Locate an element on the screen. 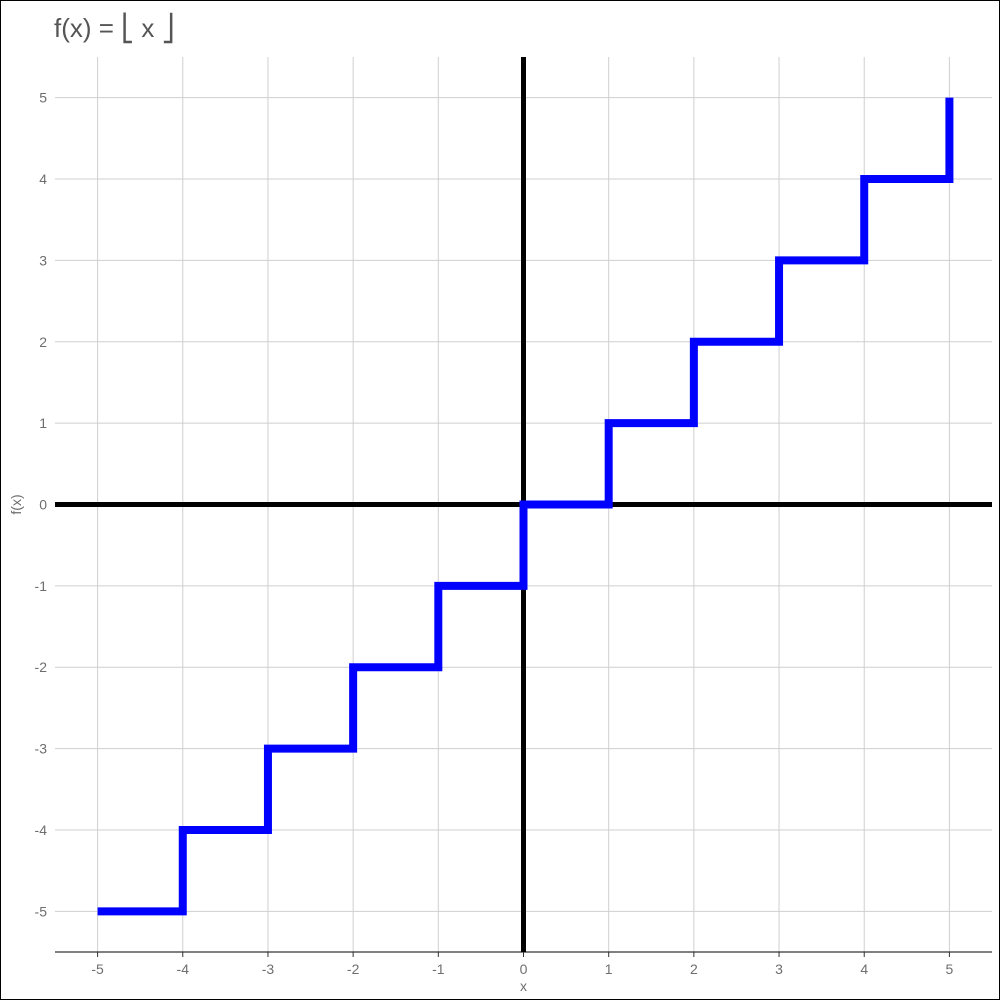 The image size is (1000, 1000). x-tick-label: -2 is located at coordinates (353, 969).